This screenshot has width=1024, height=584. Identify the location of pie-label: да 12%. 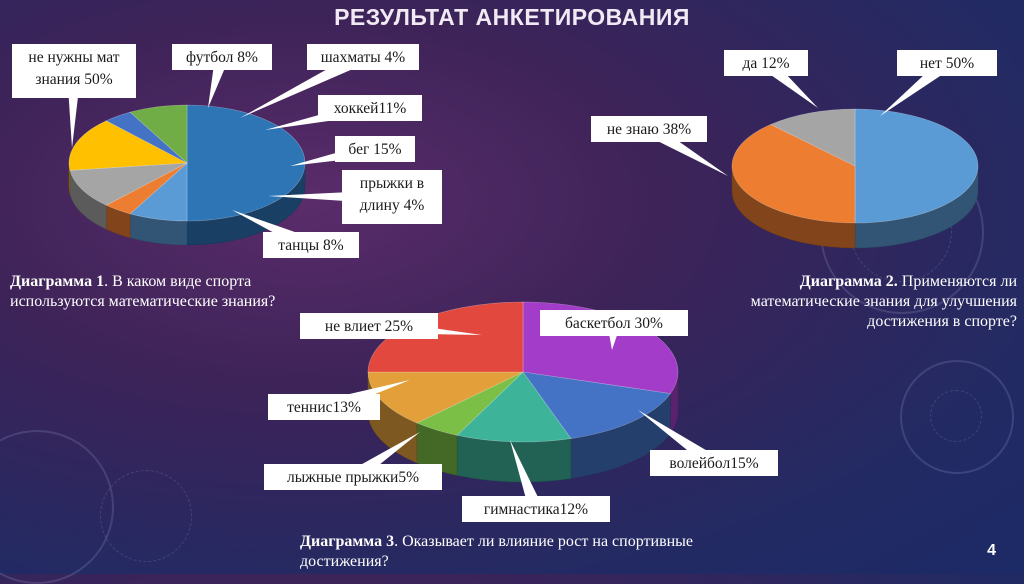
(765, 63).